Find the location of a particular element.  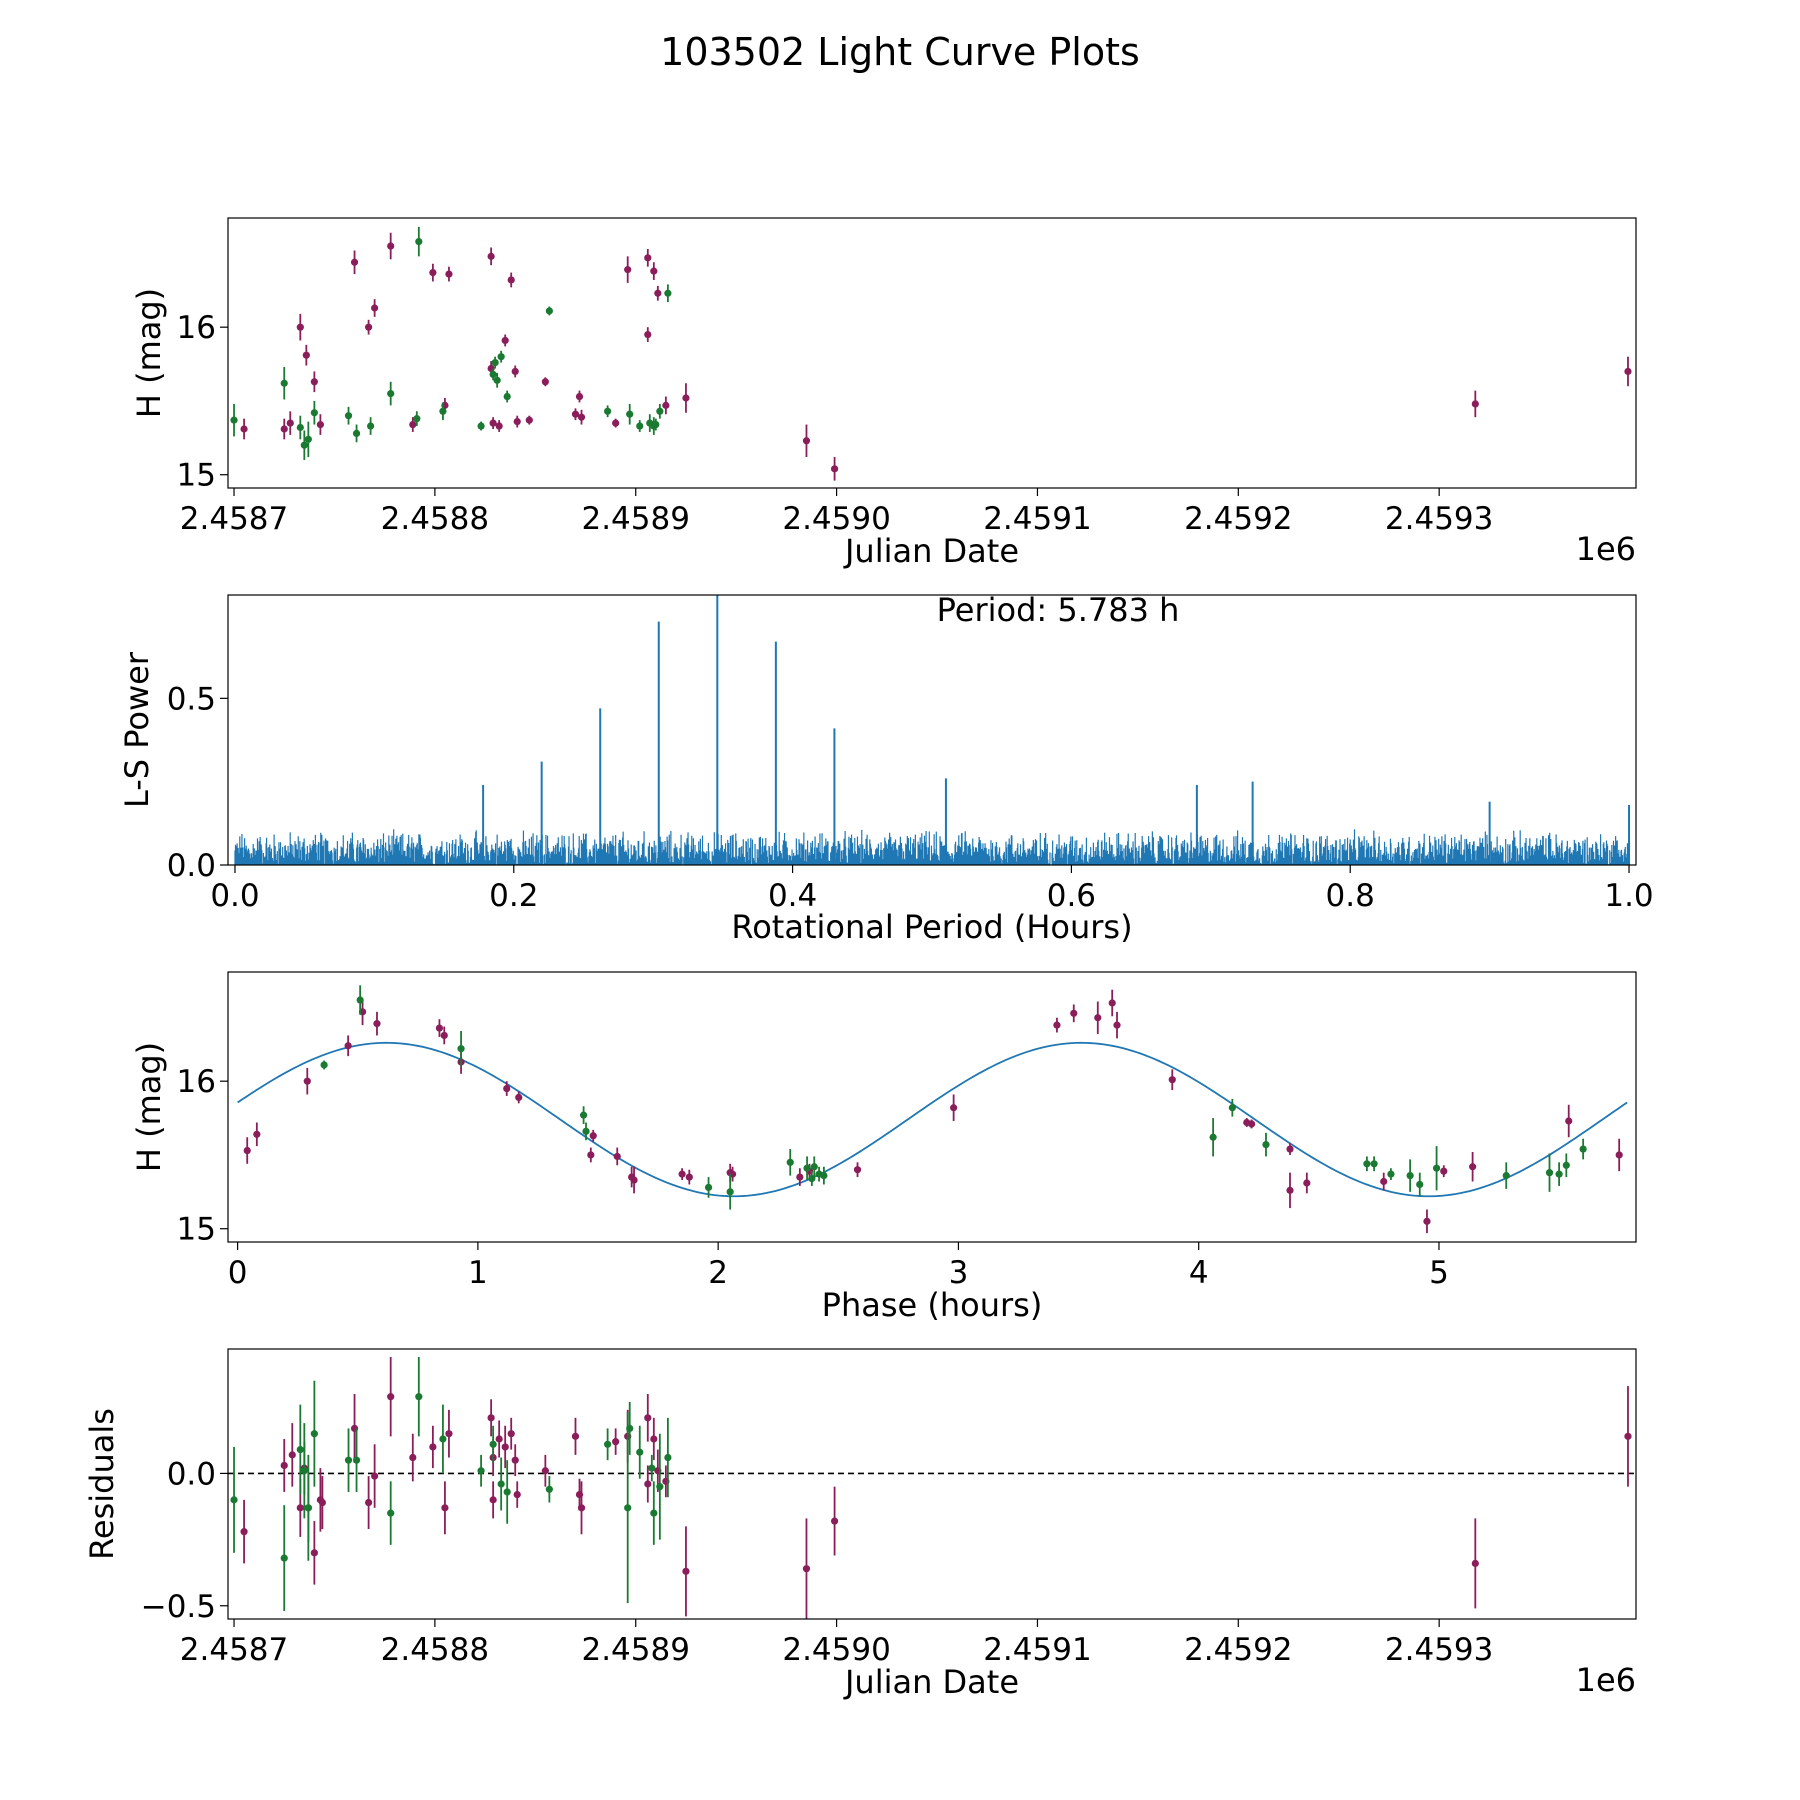

periodogram-x-tick-label: 1.0 is located at coordinates (1628, 896).